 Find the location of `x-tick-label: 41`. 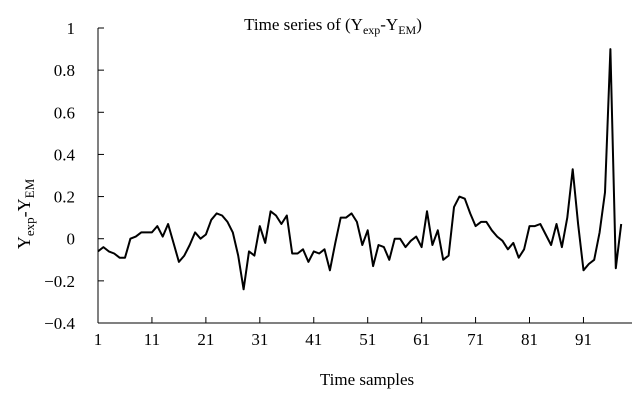

x-tick-label: 41 is located at coordinates (313, 339).